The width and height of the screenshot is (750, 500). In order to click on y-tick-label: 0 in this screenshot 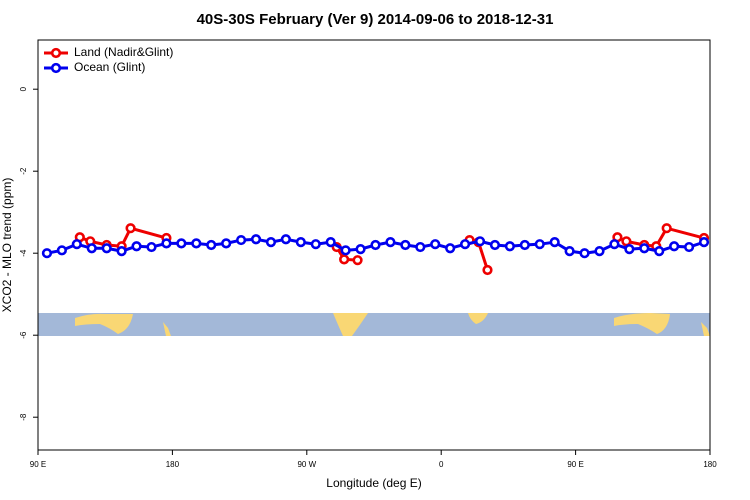, I will do `click(23, 88)`.